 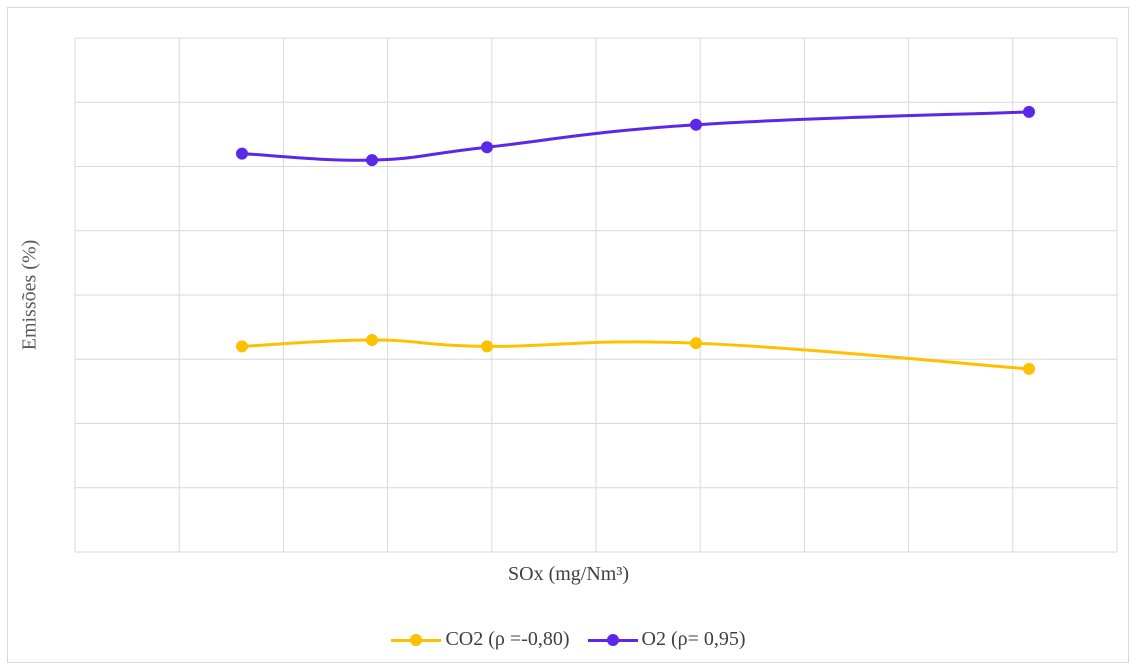 I want to click on x-axis-label: SOx (mg/Nm³), so click(x=568, y=574).